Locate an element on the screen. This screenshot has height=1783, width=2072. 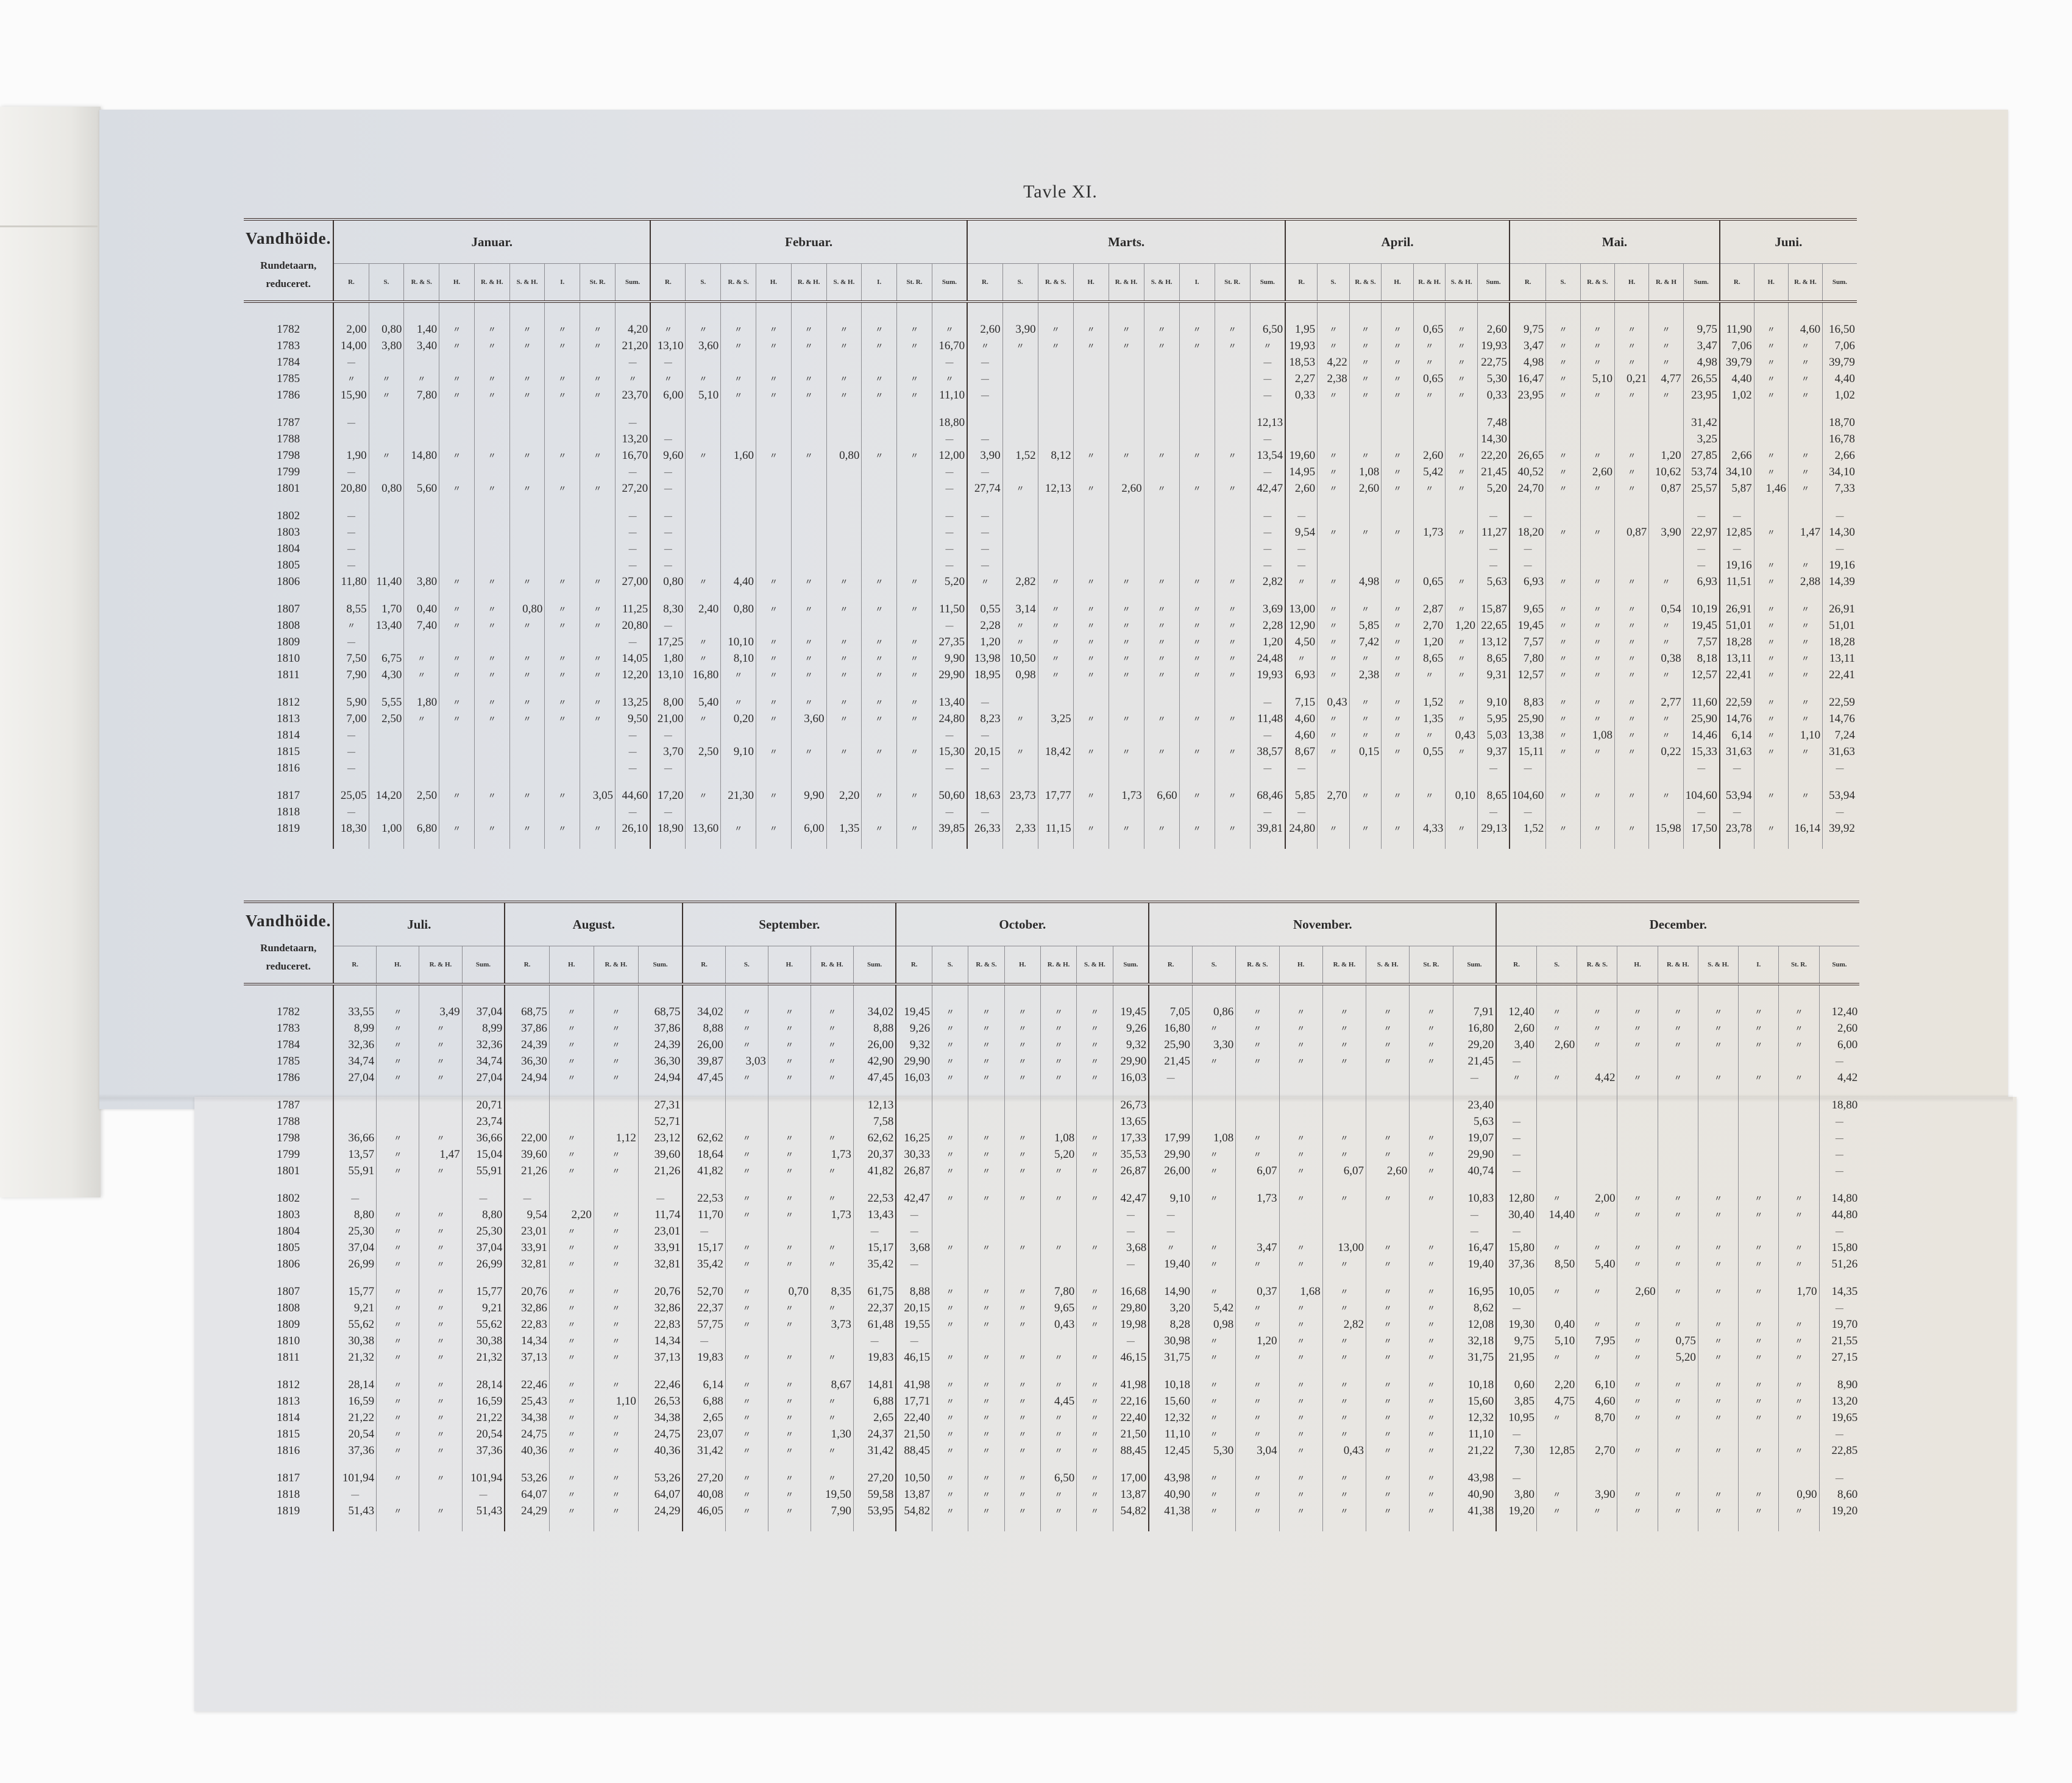
table-cell: 27,35 is located at coordinates (949, 642).